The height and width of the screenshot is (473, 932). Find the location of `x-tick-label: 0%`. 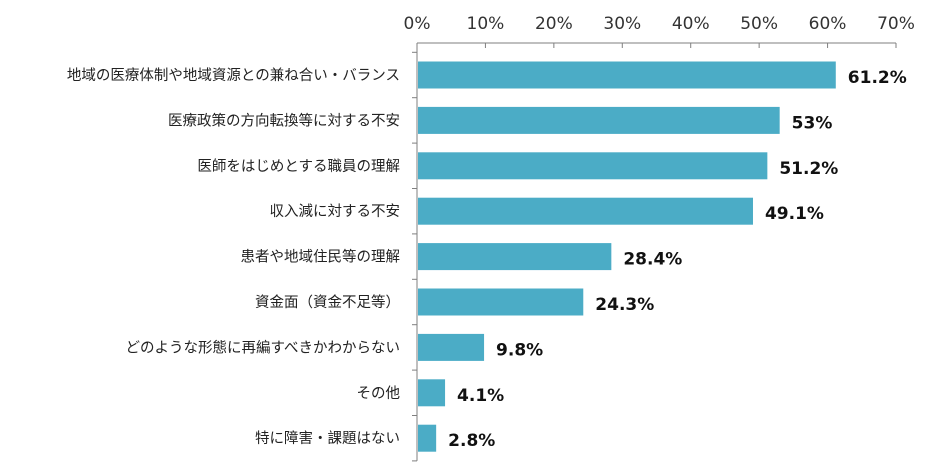

x-tick-label: 0% is located at coordinates (417, 24).